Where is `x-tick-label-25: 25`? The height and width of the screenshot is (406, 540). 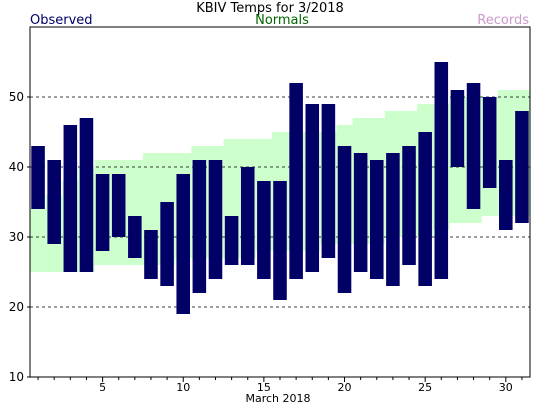 x-tick-label-25: 25 is located at coordinates (425, 387).